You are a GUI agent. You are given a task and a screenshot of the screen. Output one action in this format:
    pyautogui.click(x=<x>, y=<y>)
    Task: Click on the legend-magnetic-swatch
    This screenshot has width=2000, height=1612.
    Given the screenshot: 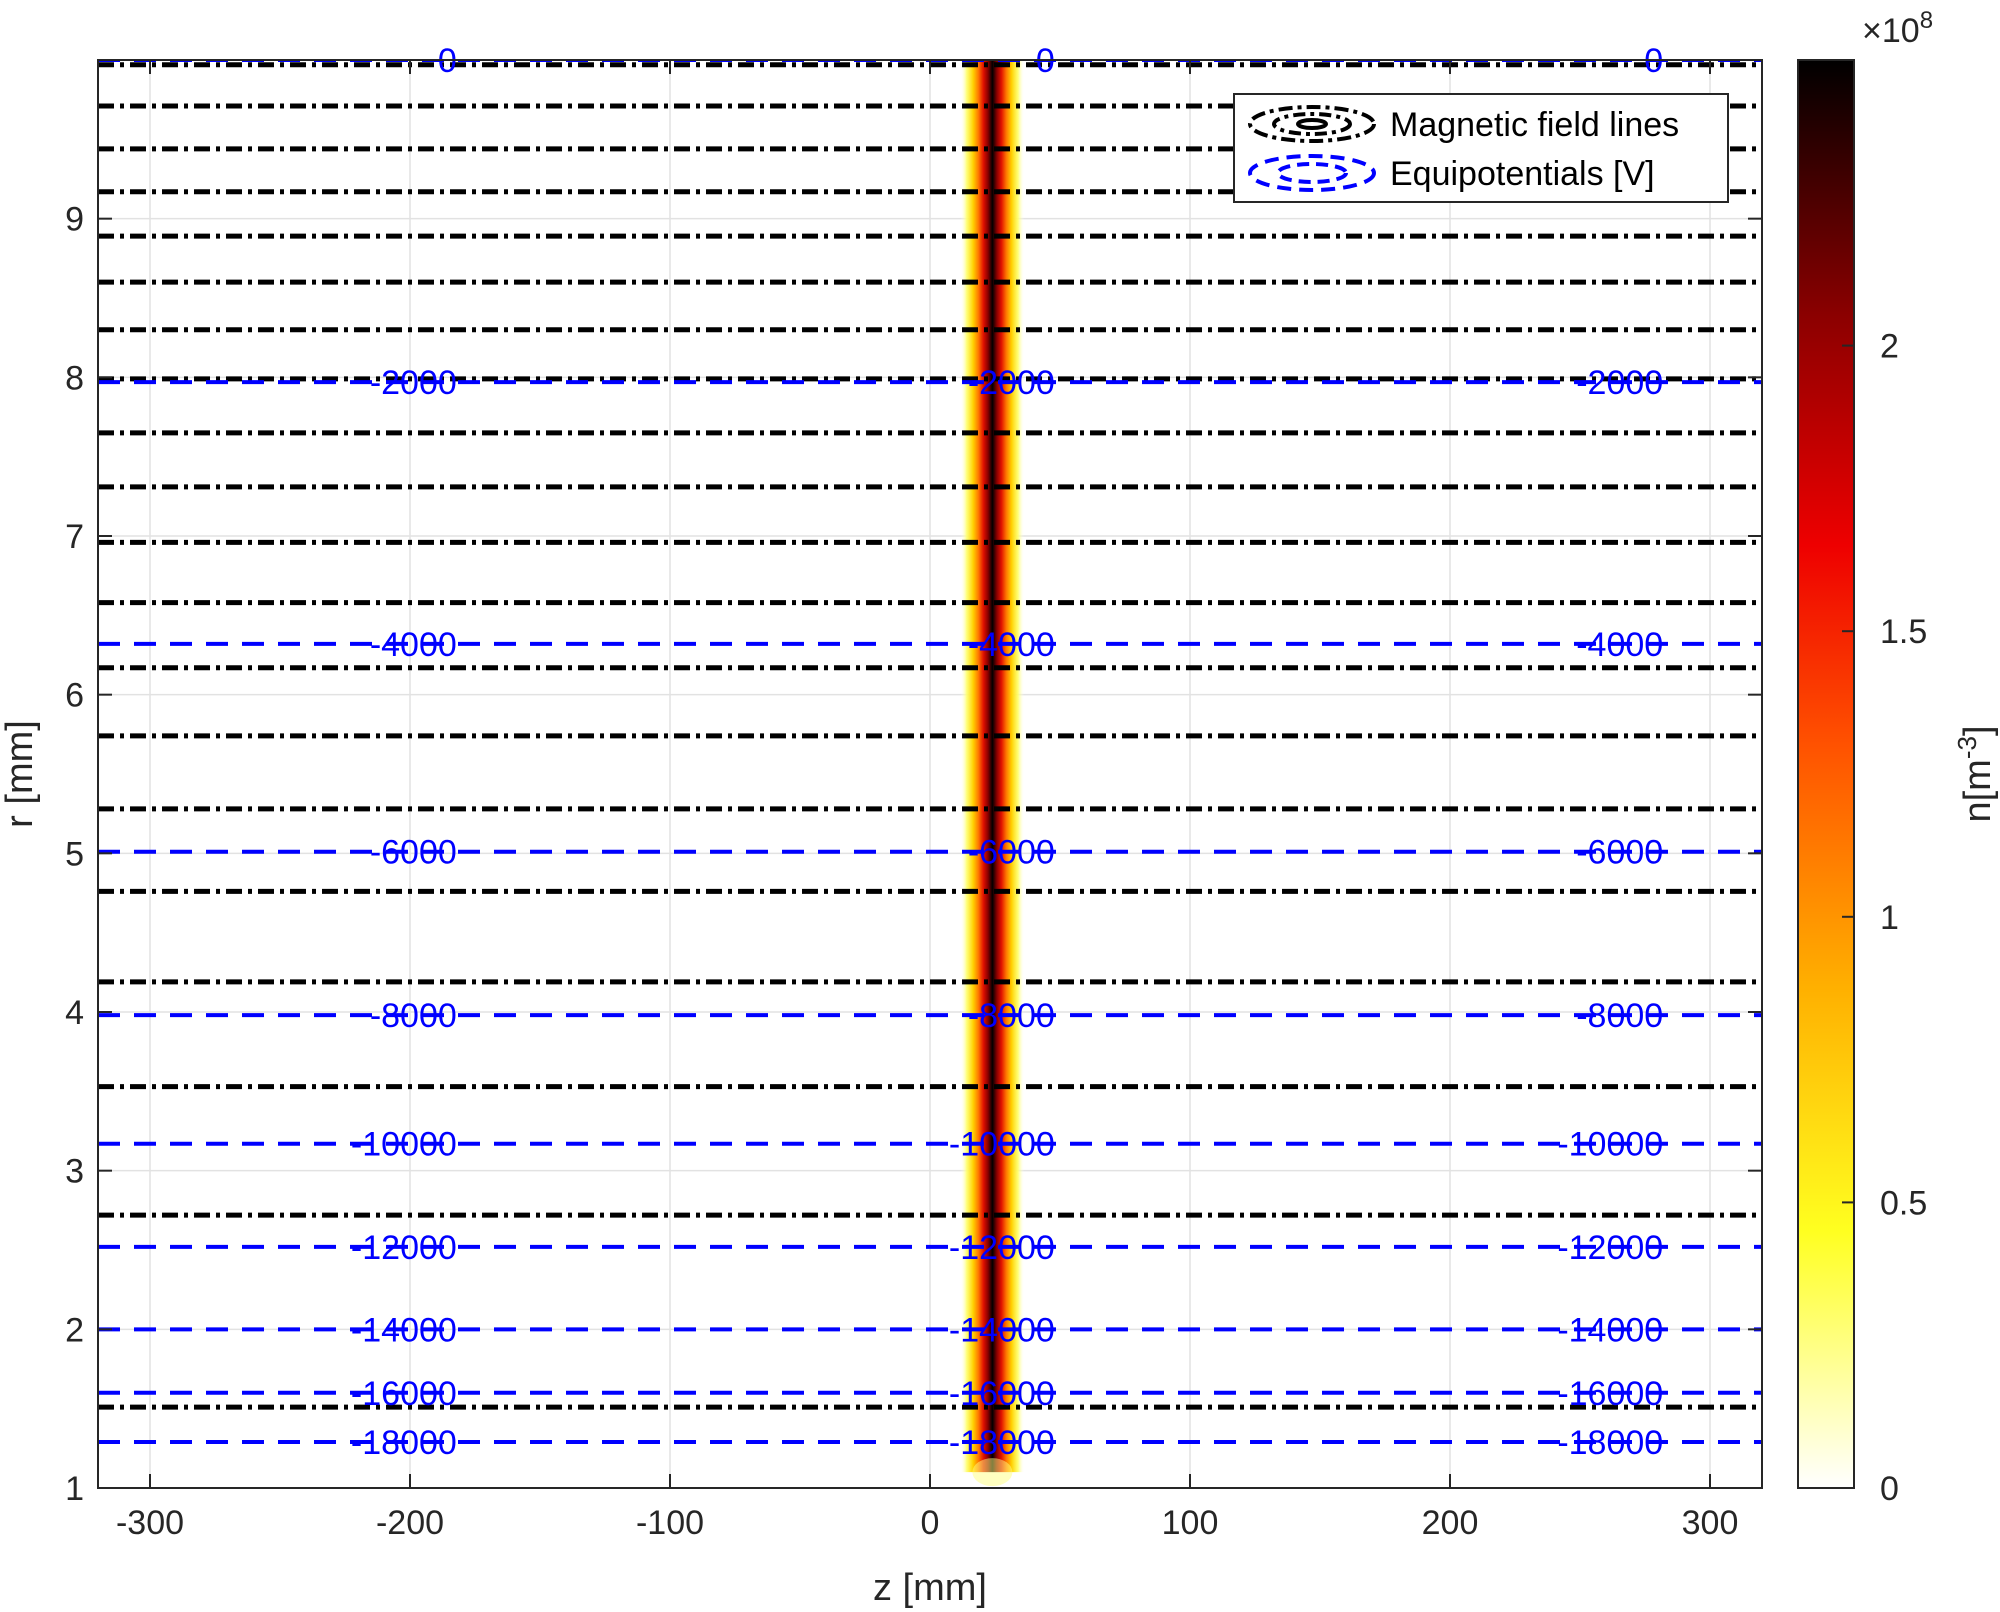 What is the action you would take?
    pyautogui.click(x=1312, y=124)
    